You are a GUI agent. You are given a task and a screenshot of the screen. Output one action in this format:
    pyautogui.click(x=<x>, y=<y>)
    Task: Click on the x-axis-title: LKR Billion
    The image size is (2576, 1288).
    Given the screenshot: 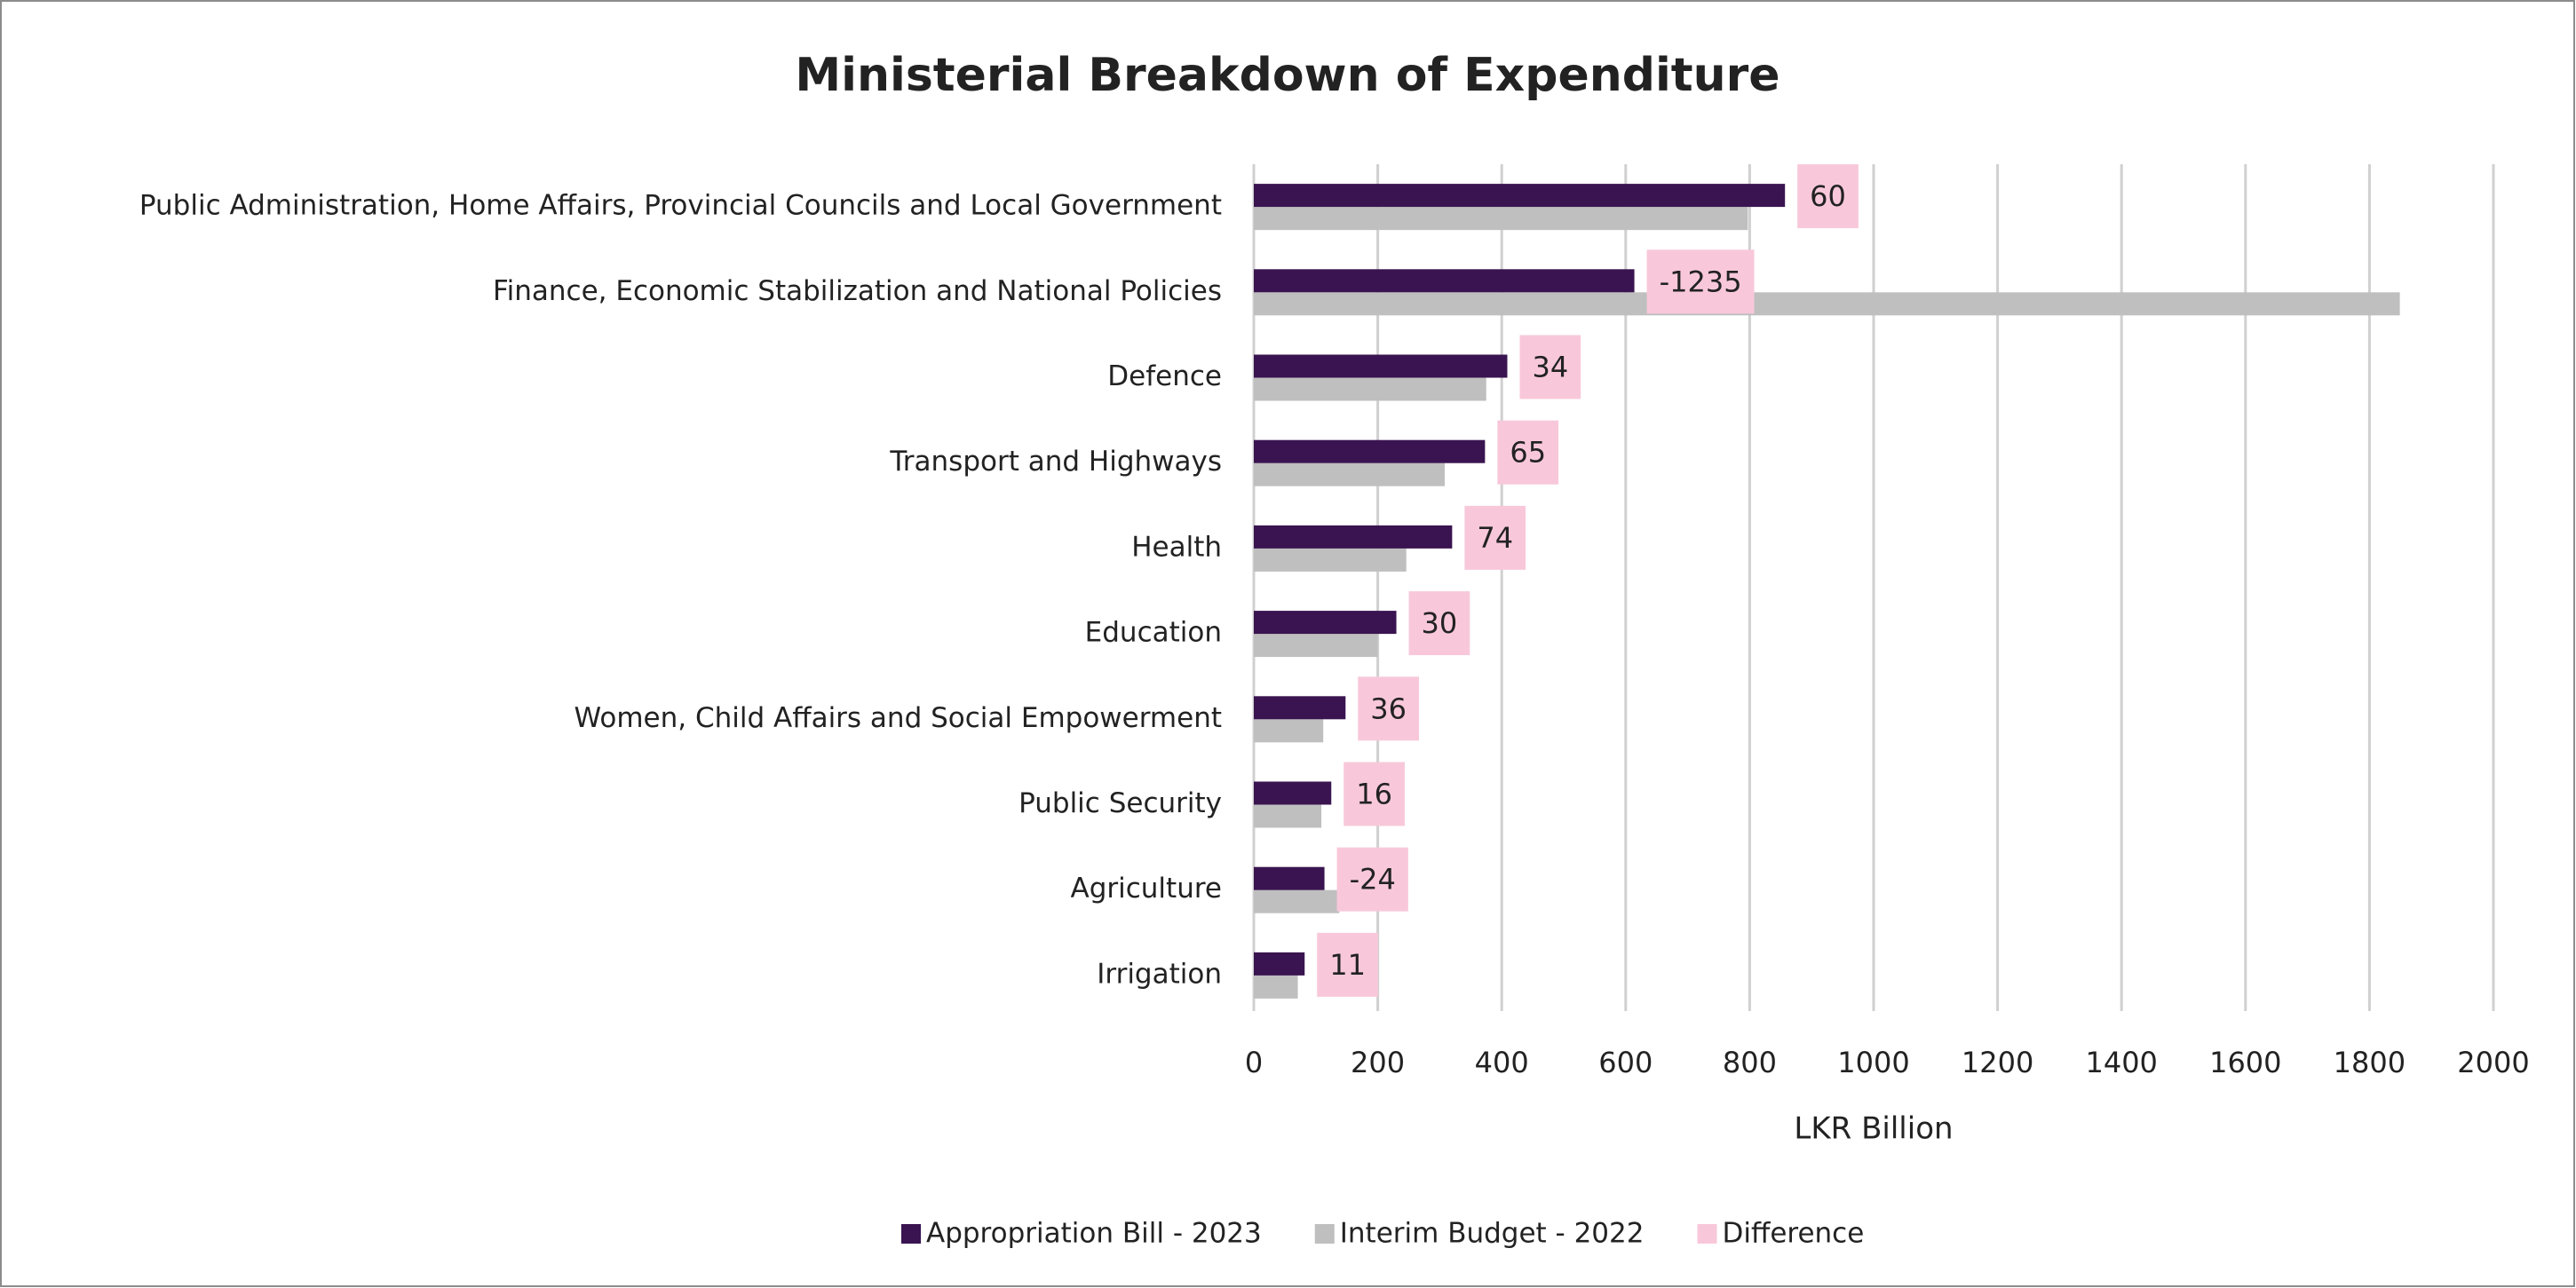 What is the action you would take?
    pyautogui.click(x=1874, y=1129)
    